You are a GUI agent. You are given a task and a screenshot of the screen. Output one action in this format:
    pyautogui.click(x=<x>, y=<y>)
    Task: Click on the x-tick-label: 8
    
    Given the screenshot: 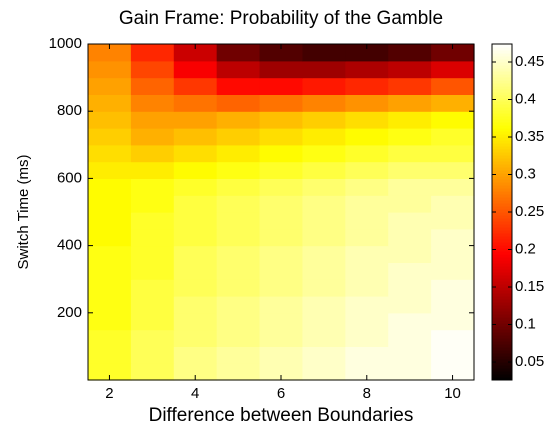 What is the action you would take?
    pyautogui.click(x=367, y=393)
    